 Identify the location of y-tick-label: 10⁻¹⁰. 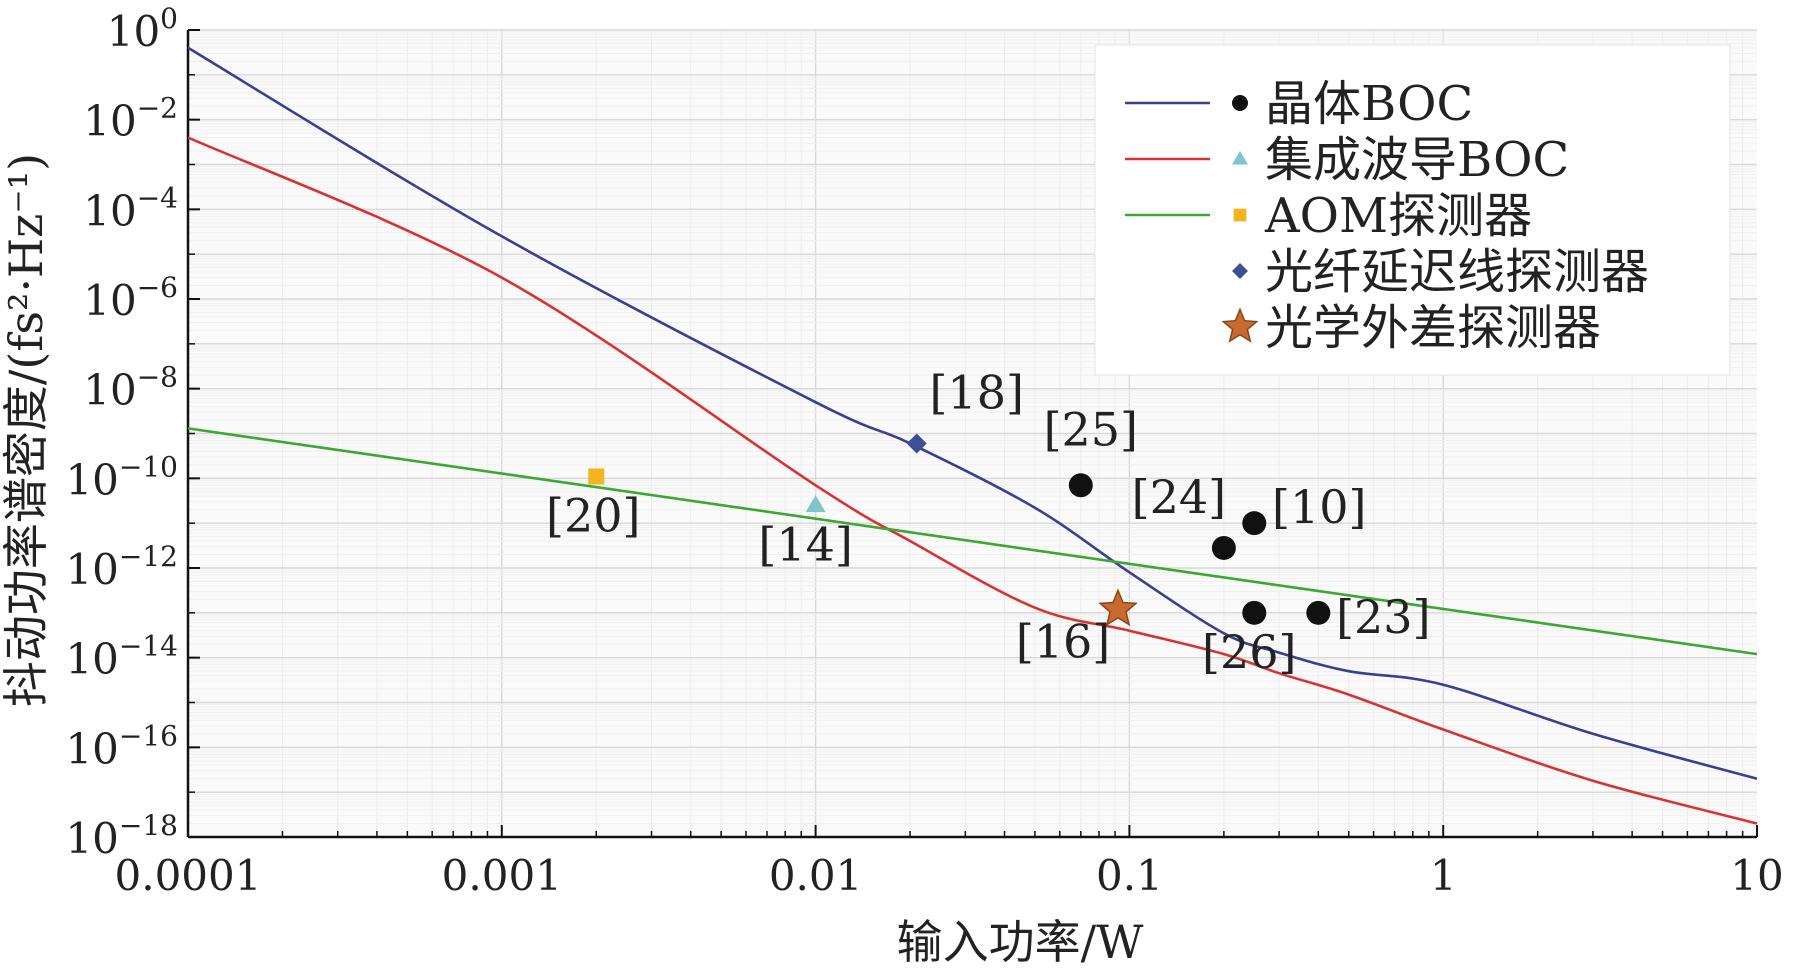
(121, 477).